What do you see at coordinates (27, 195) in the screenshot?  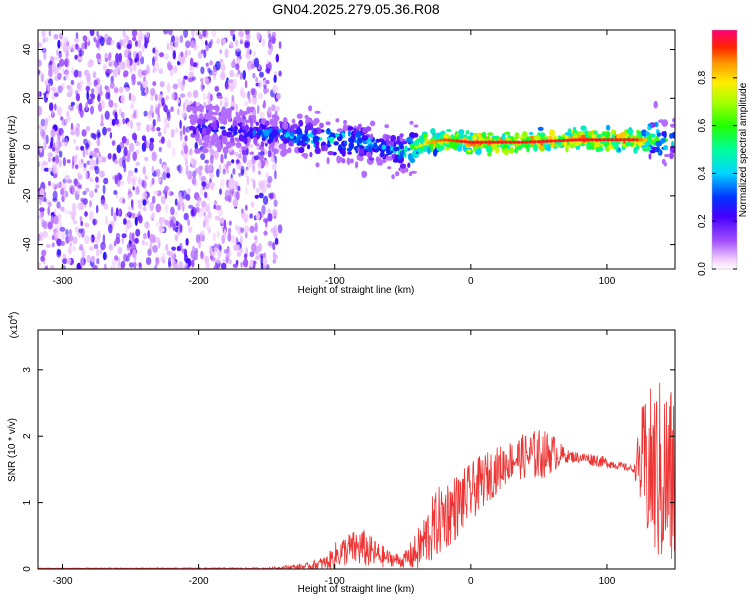 I see `y-tick-label: -20` at bounding box center [27, 195].